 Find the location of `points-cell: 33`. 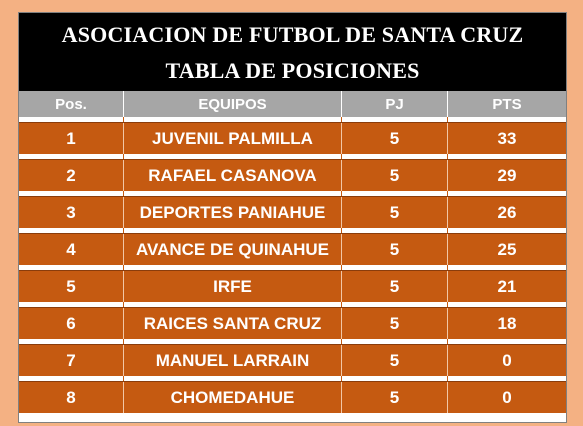

points-cell: 33 is located at coordinates (507, 138).